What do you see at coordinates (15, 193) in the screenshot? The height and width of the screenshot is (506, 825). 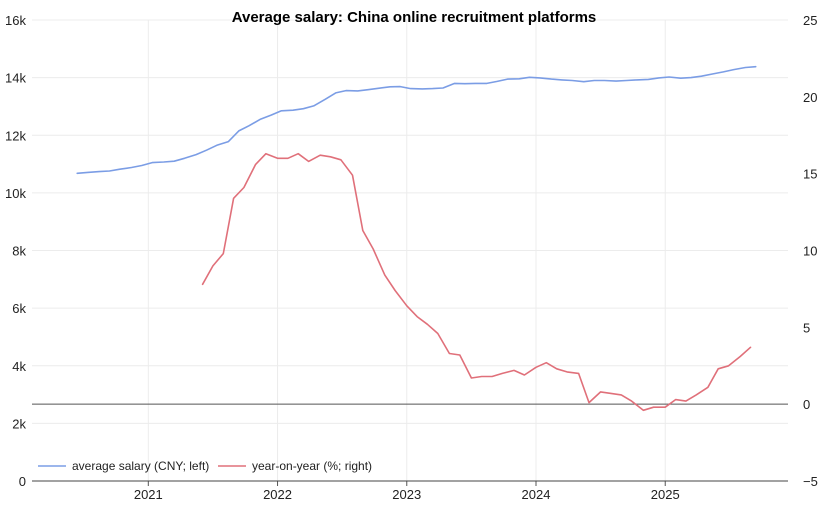 I see `y-left-tick-label: 10k` at bounding box center [15, 193].